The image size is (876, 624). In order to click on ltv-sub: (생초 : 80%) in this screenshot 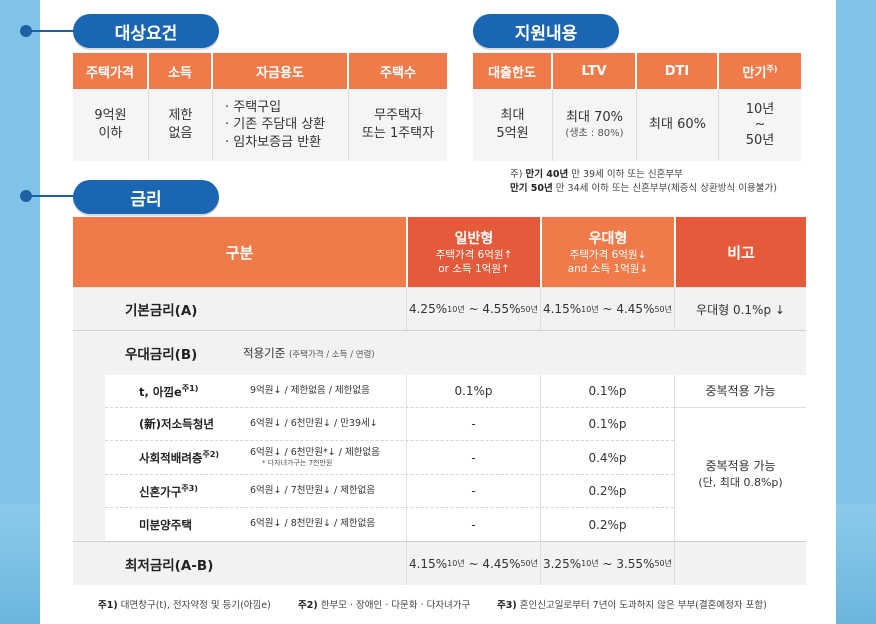, I will do `click(594, 134)`.